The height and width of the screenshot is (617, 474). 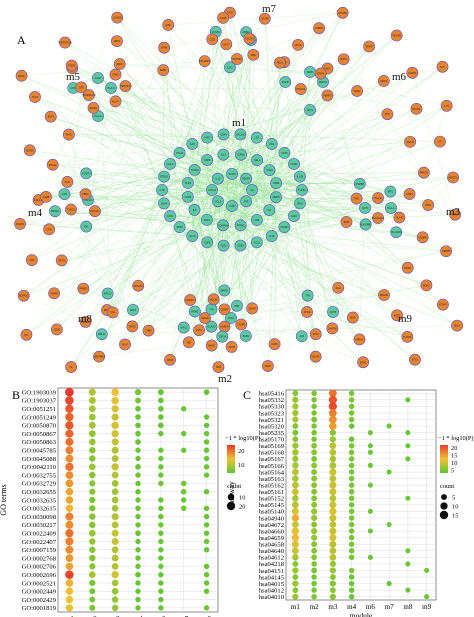 What do you see at coordinates (223, 155) in the screenshot?
I see `network-node-label: IL13` at bounding box center [223, 155].